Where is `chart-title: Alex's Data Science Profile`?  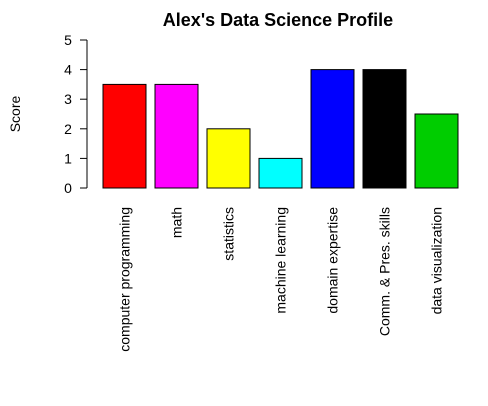
chart-title: Alex's Data Science Profile is located at coordinates (278, 20).